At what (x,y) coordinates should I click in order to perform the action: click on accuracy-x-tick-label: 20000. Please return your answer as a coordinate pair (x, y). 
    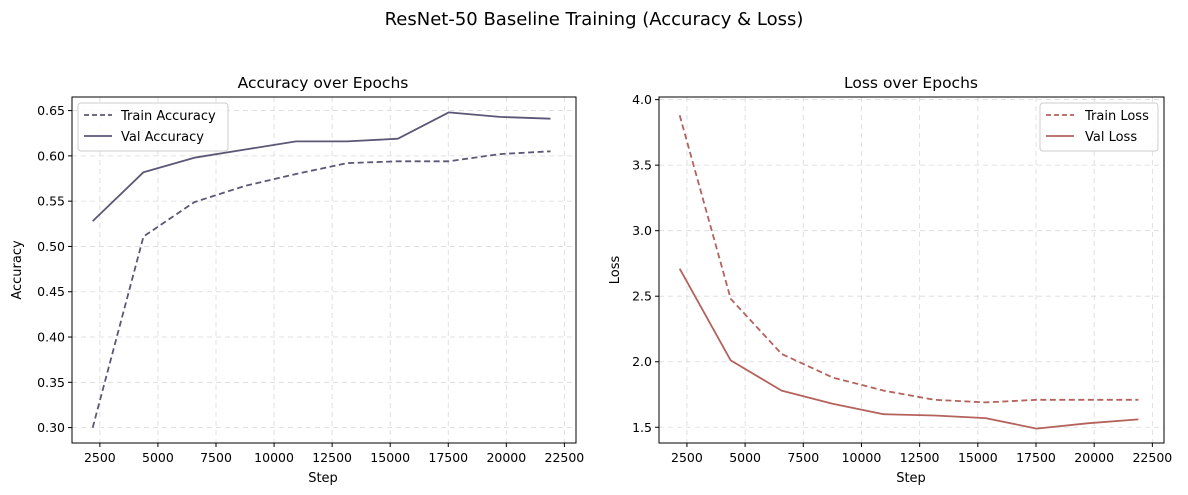
    Looking at the image, I should click on (506, 457).